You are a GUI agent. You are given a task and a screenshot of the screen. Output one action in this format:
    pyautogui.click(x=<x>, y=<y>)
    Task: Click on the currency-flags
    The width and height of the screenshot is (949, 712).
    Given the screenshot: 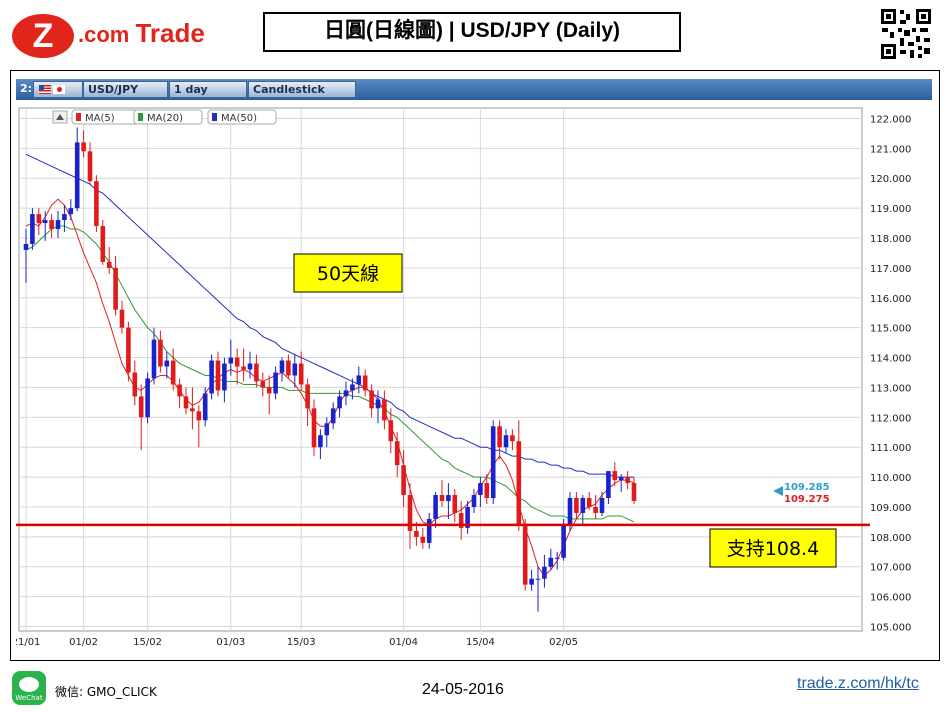 What is the action you would take?
    pyautogui.click(x=58, y=89)
    